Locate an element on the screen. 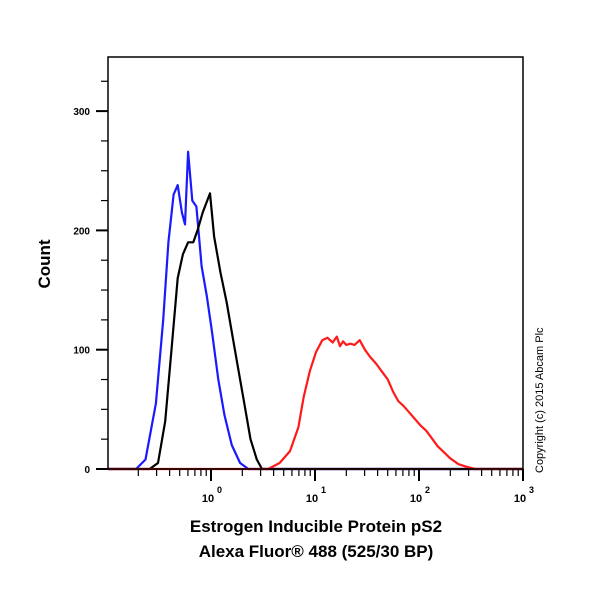 The image size is (600, 600). y-tick-label: 200 is located at coordinates (81, 231).